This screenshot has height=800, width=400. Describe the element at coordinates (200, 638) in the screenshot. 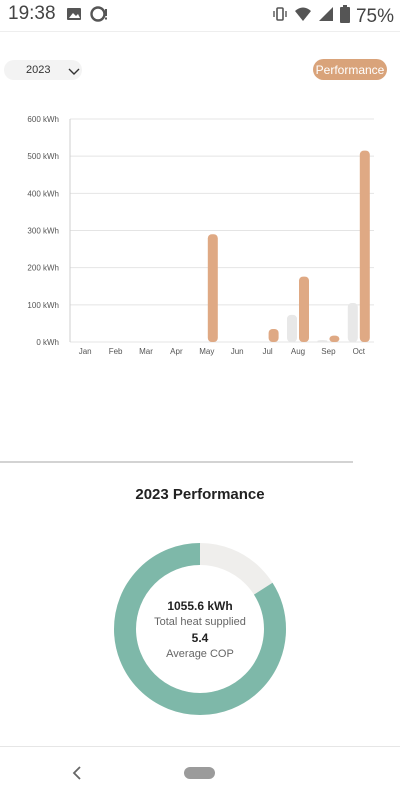

I see `average-cop-value: 5.4` at that location.